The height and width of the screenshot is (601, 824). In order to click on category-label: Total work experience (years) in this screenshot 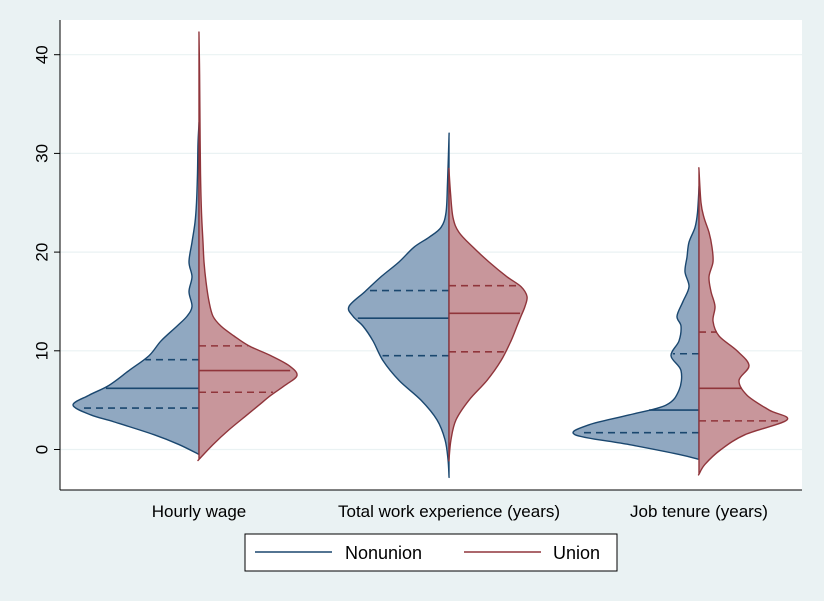, I will do `click(449, 511)`.